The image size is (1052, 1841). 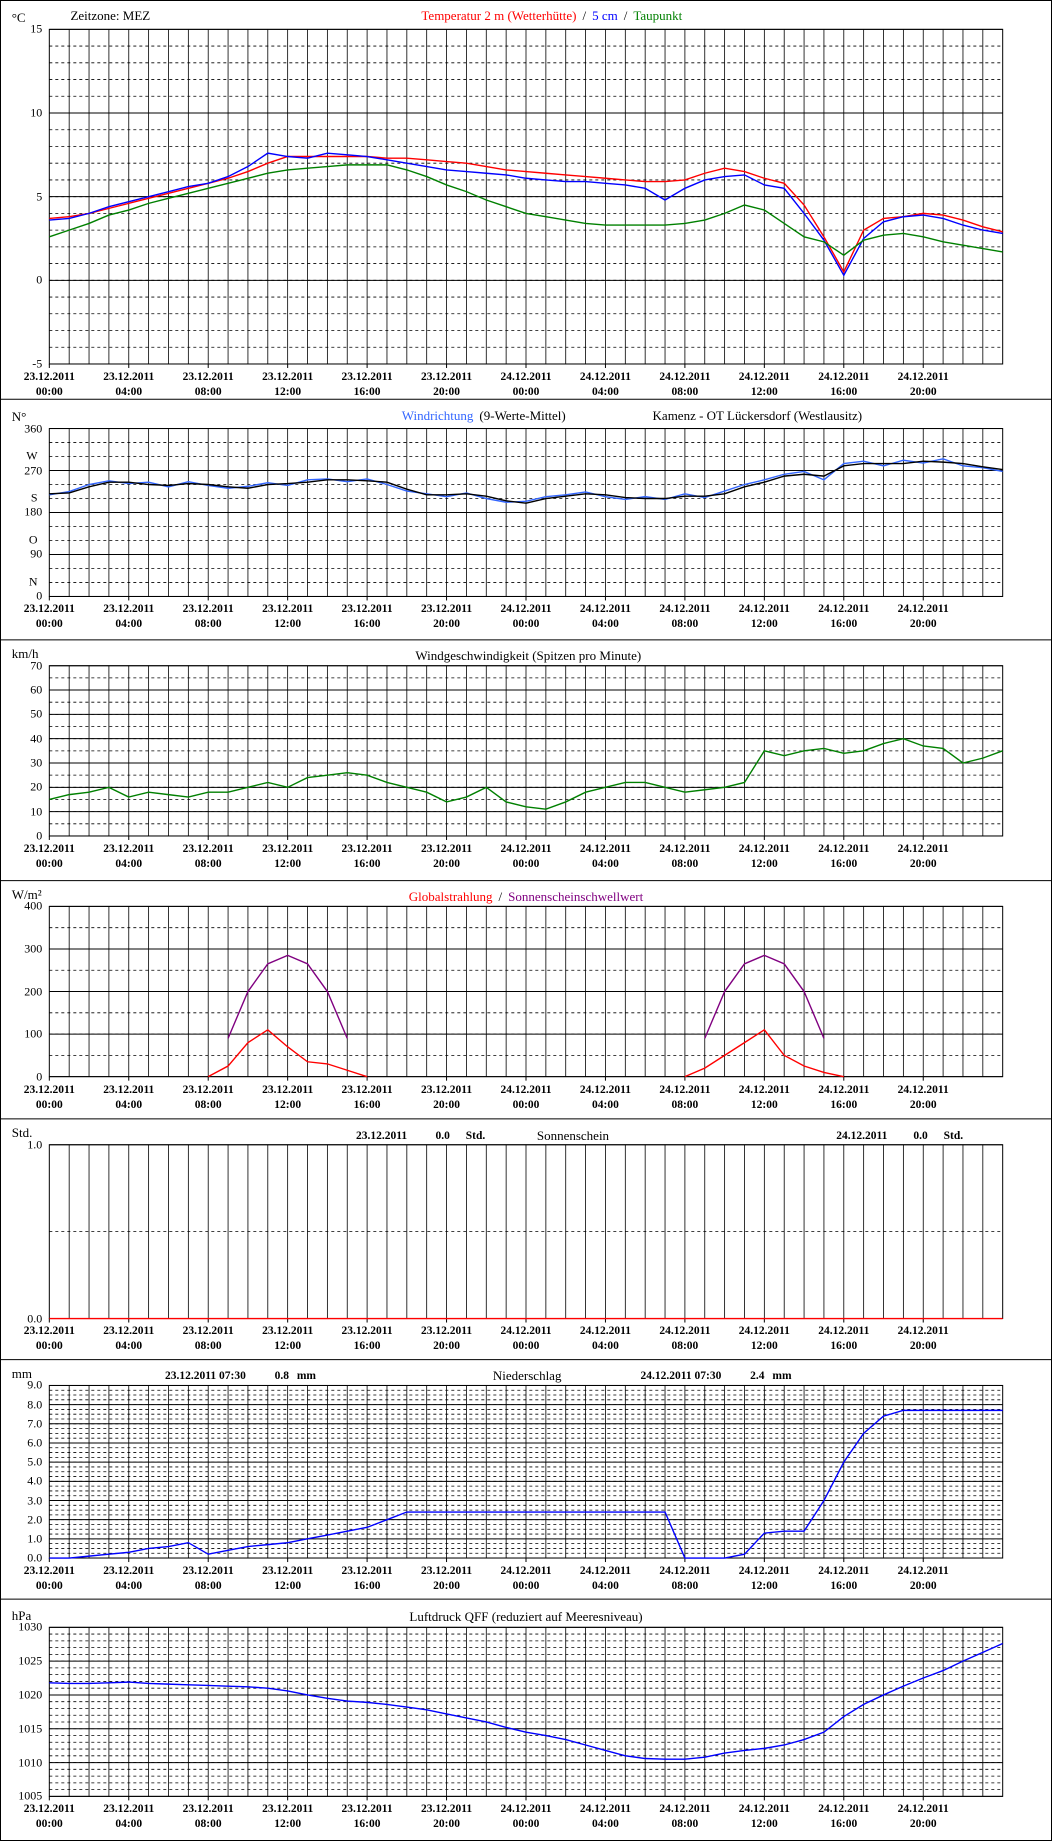 What do you see at coordinates (35, 1144) in the screenshot?
I see `y-tick-label: 1.0` at bounding box center [35, 1144].